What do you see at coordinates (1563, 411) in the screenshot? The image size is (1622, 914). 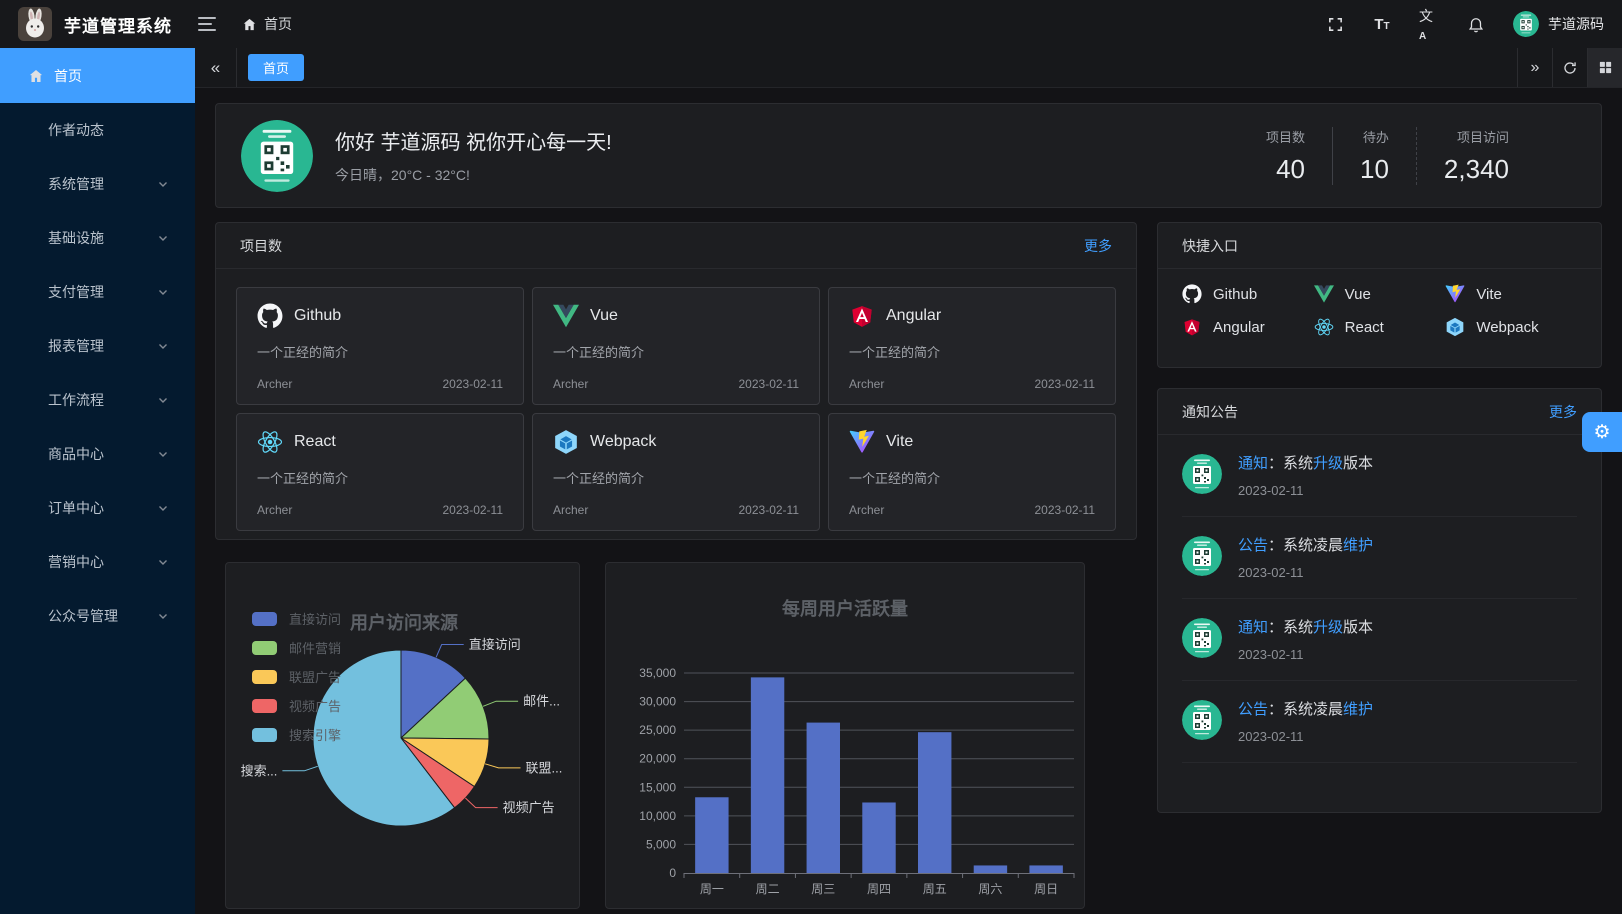 I see `notices-more-link: 更多` at bounding box center [1563, 411].